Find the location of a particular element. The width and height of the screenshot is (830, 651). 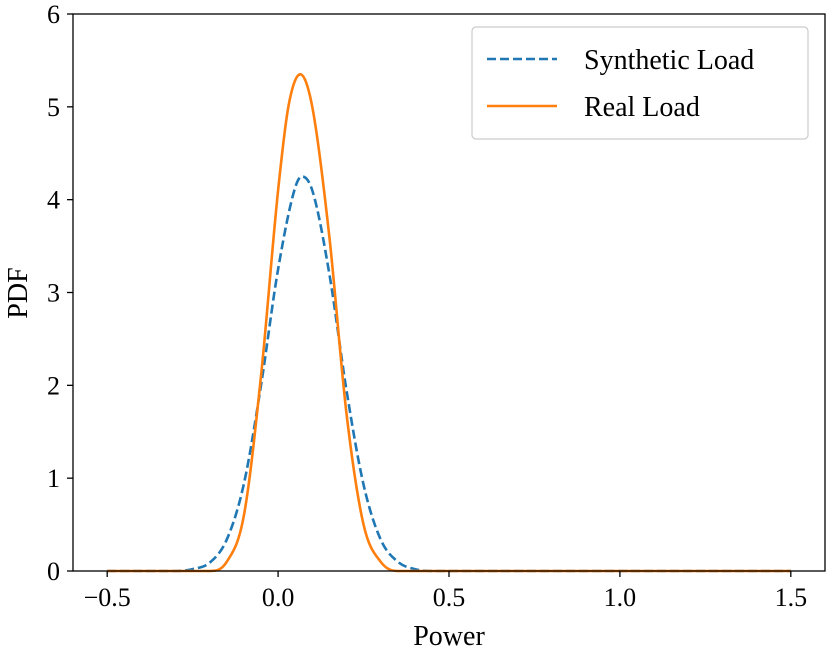

y-tick-label: 1 is located at coordinates (53, 478).